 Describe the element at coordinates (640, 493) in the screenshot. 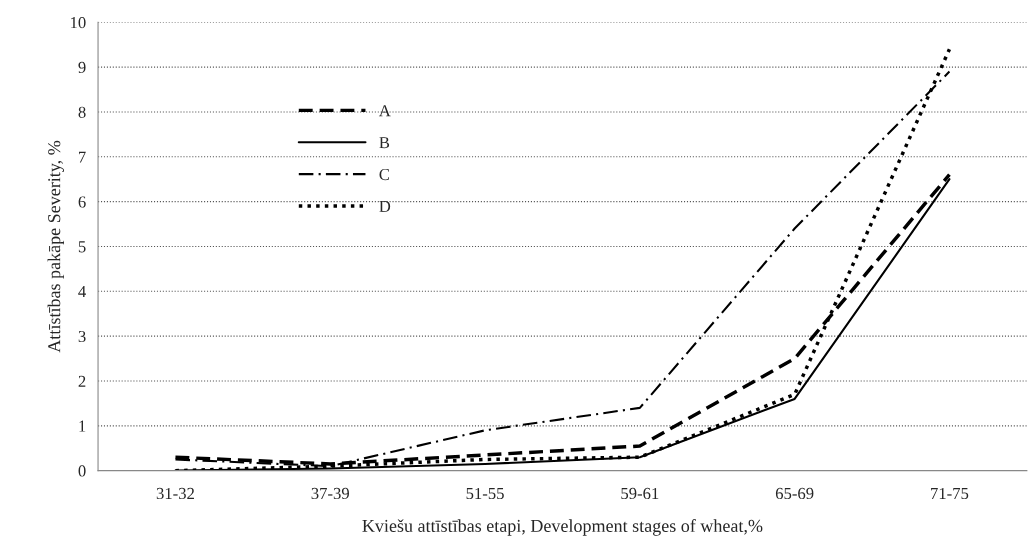

I see `x-tick-label: 59-61` at that location.